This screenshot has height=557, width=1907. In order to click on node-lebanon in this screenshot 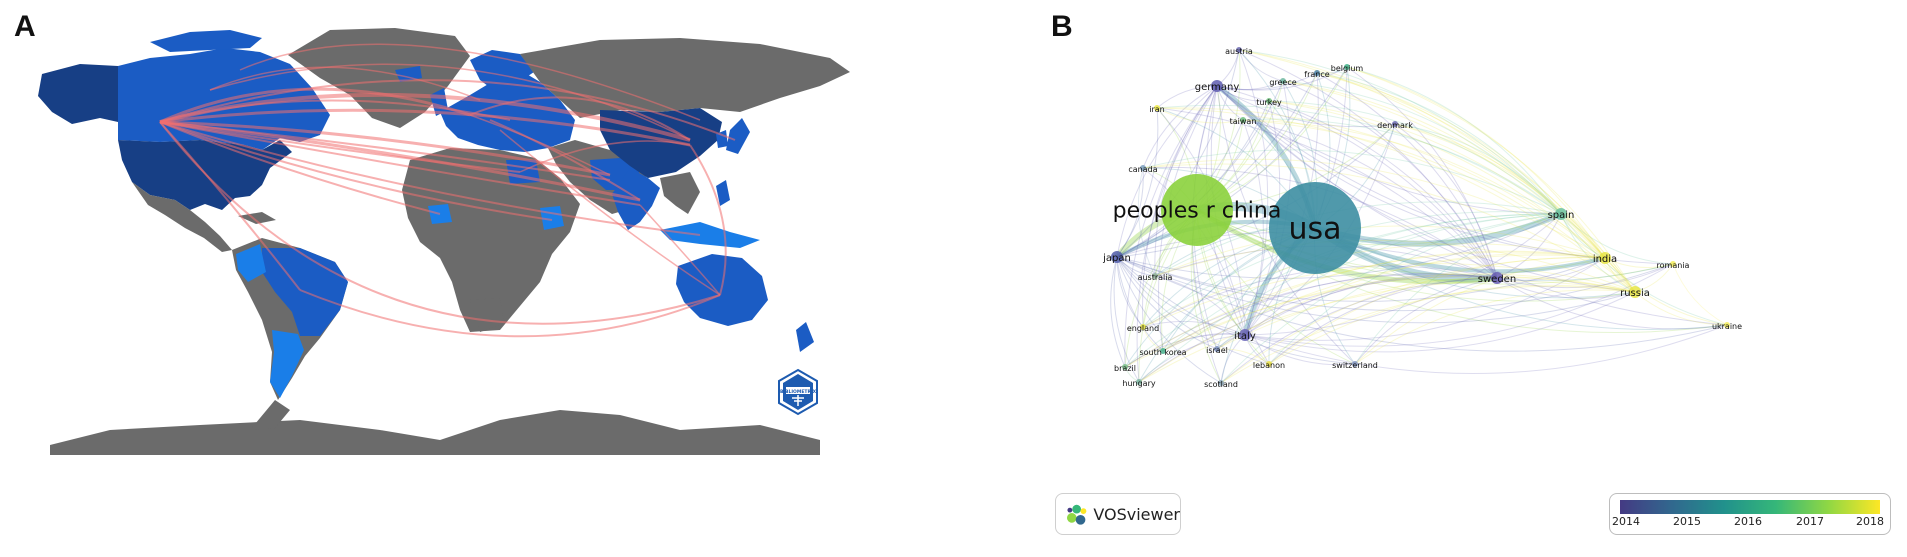, I will do `click(1269, 364)`.